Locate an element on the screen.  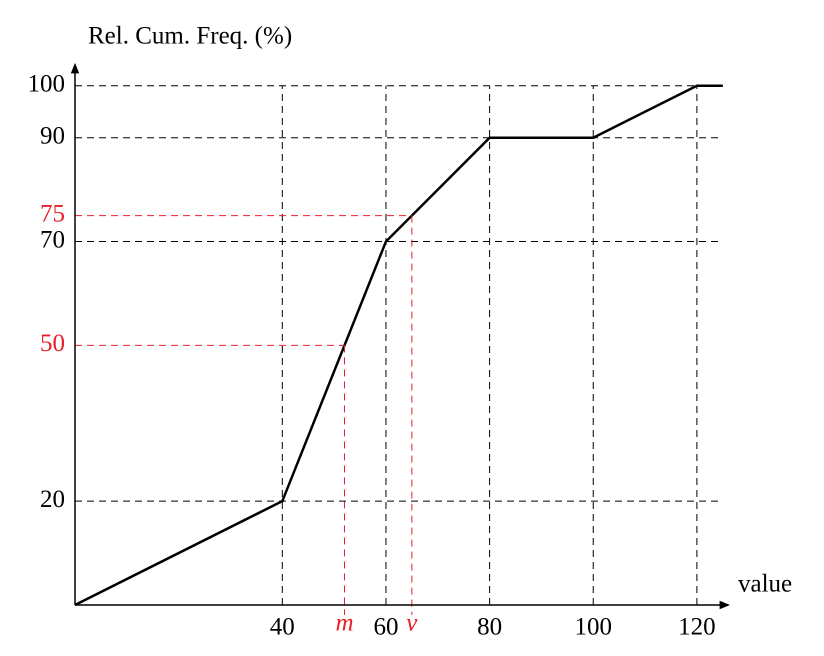
x-tick-label: 100 is located at coordinates (594, 627).